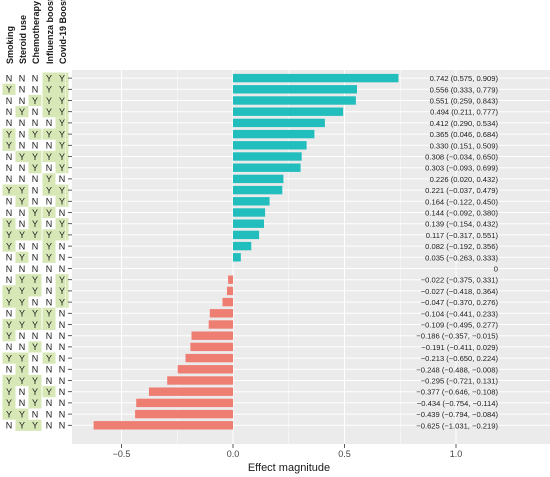 Image resolution: width=550 pixels, height=477 pixels. What do you see at coordinates (460, 381) in the screenshot?
I see `value-label: −0.295 (−0.721, 0.131)` at bounding box center [460, 381].